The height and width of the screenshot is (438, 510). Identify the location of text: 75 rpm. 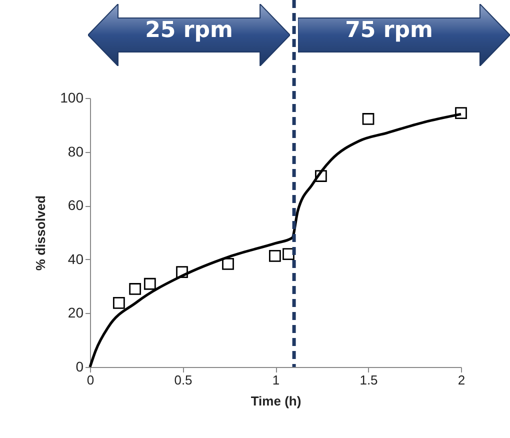
(389, 31).